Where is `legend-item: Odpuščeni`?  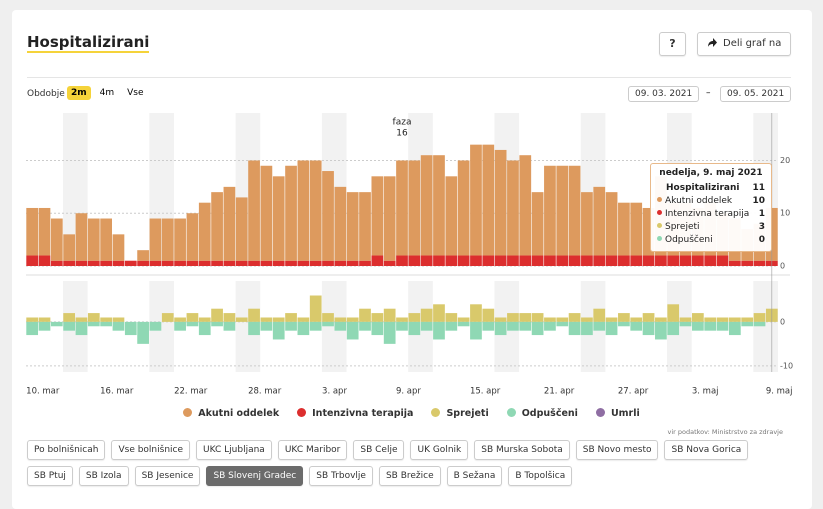
legend-item: Odpuščeni is located at coordinates (542, 413).